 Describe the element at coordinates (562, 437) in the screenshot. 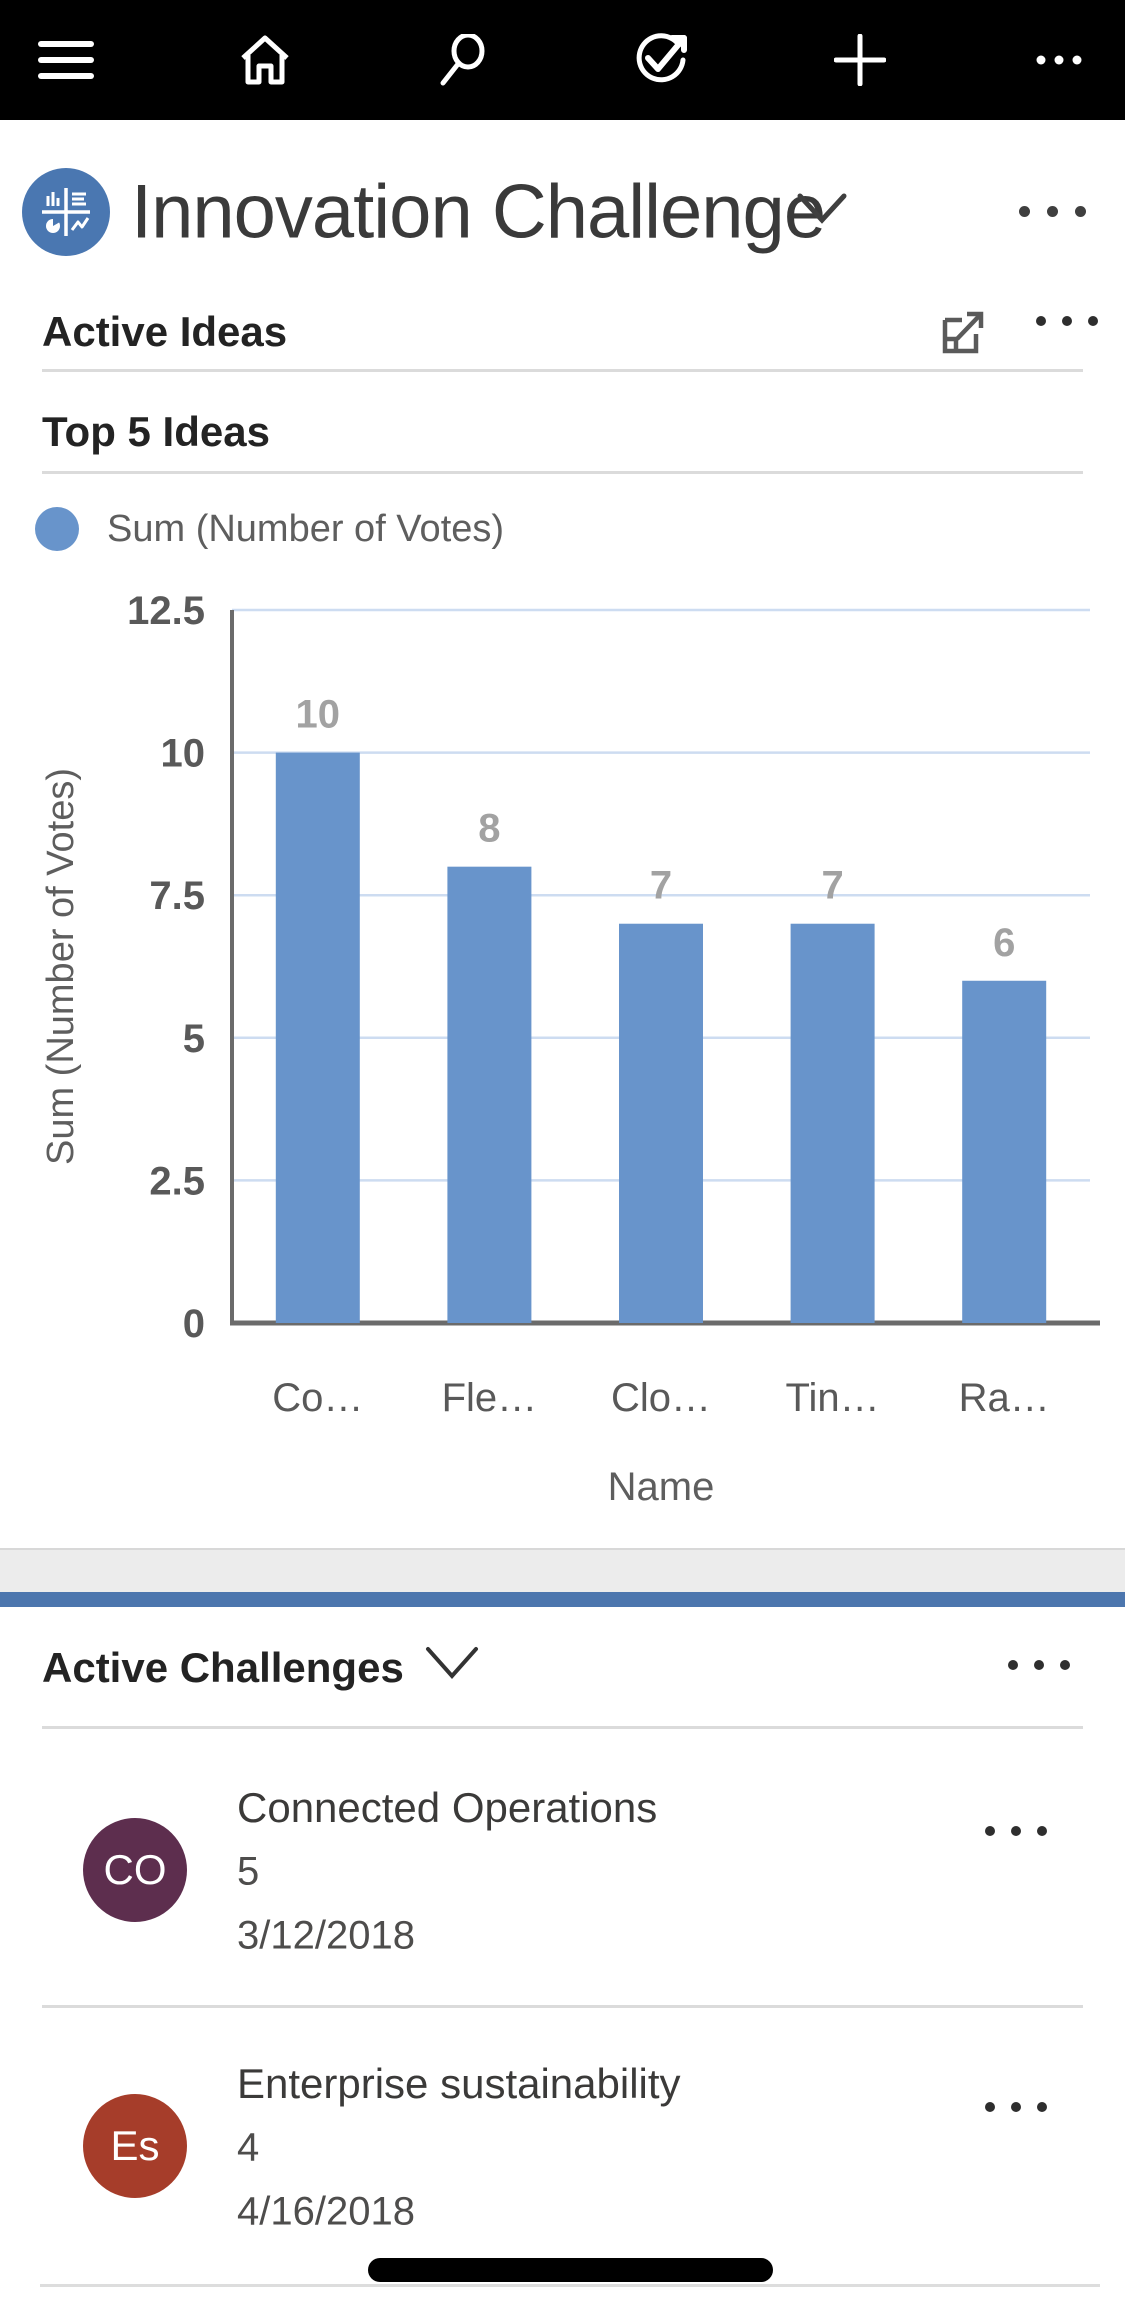

I see `chart-title-row: Top 5 Ideas` at that location.